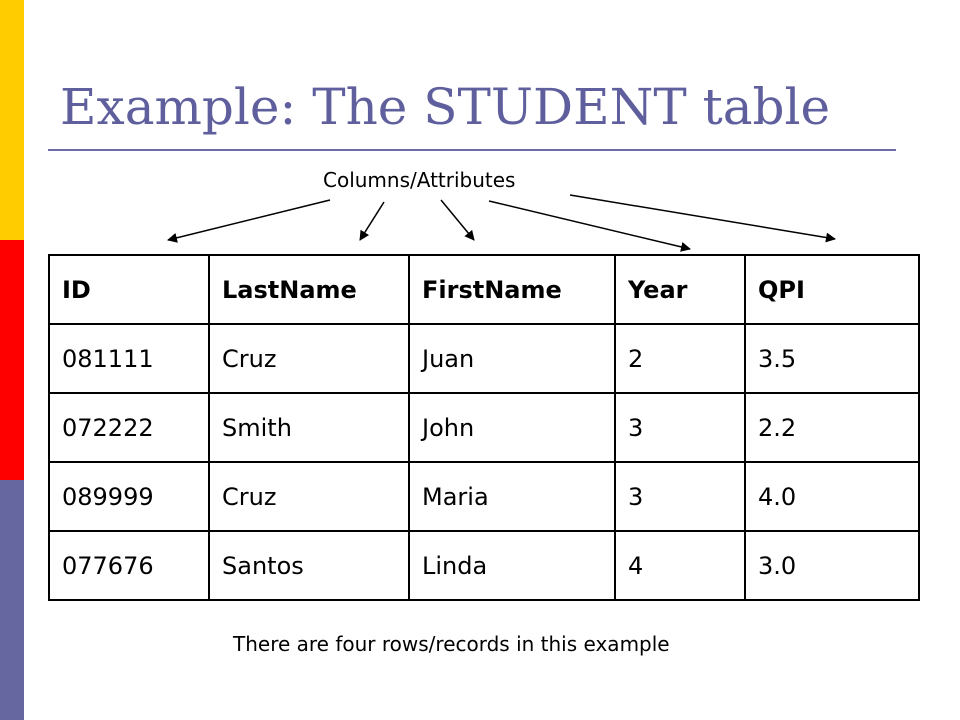 This screenshot has height=720, width=960. Describe the element at coordinates (512, 427) in the screenshot. I see `cell-firstname: John` at that location.